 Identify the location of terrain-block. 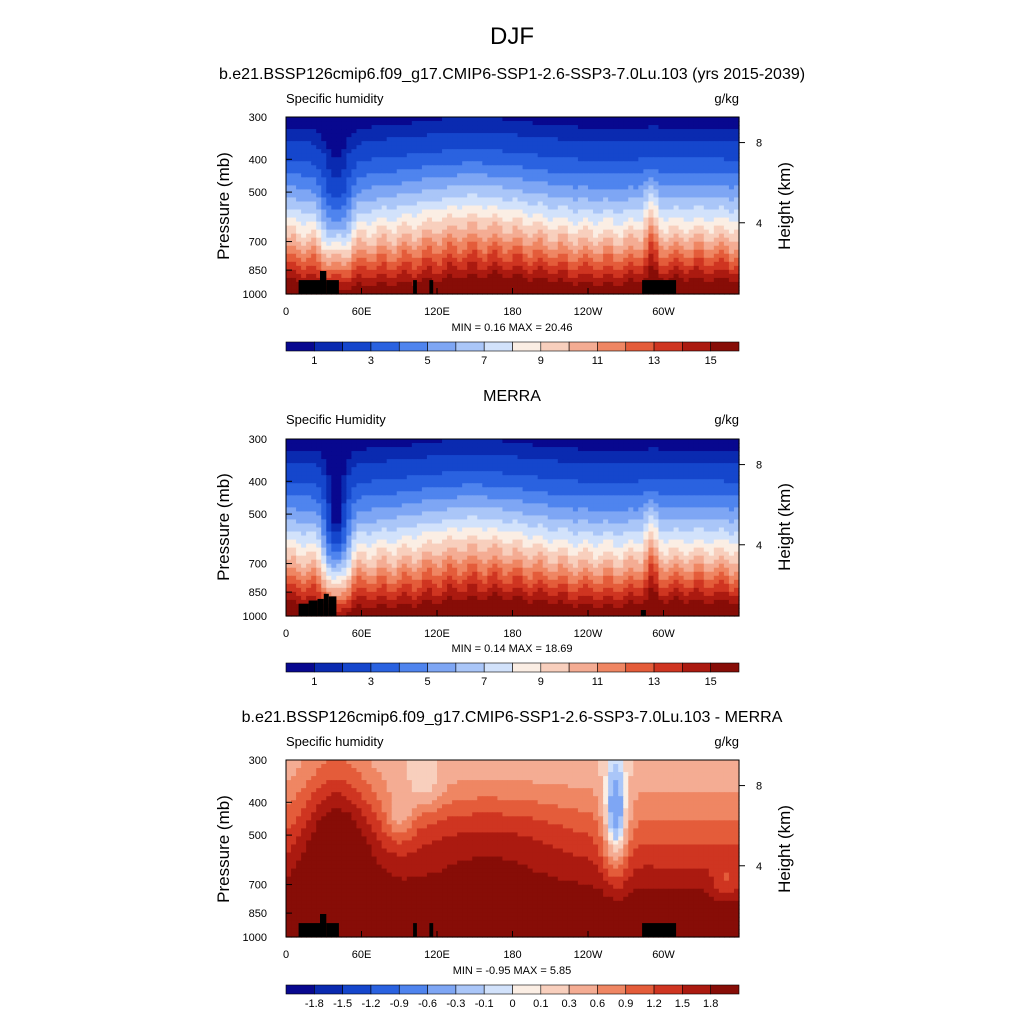
(415, 287).